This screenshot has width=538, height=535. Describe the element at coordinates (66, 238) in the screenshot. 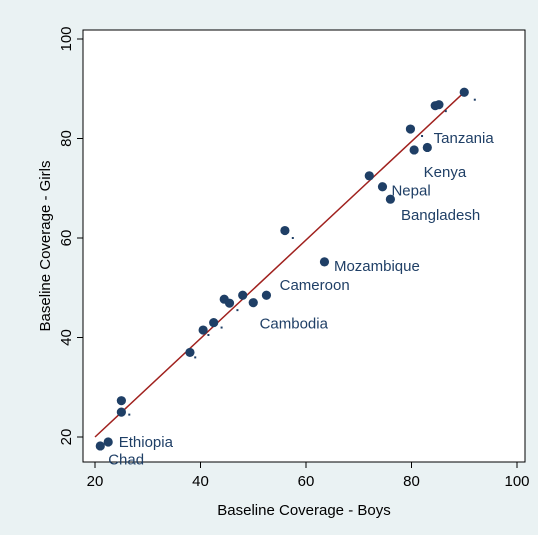

I see `y-tick-label: 60` at that location.